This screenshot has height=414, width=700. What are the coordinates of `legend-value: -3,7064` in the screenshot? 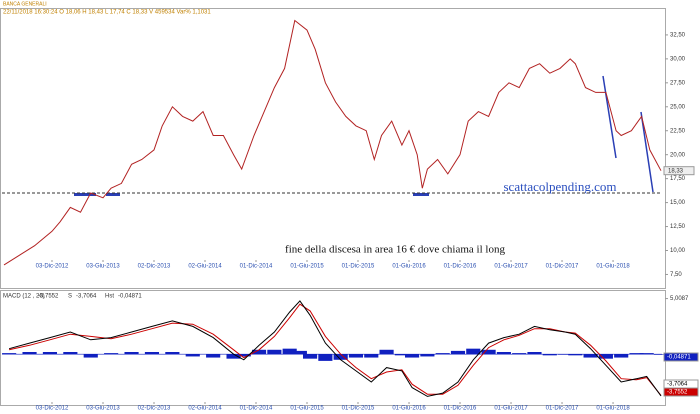 It's located at (86, 297).